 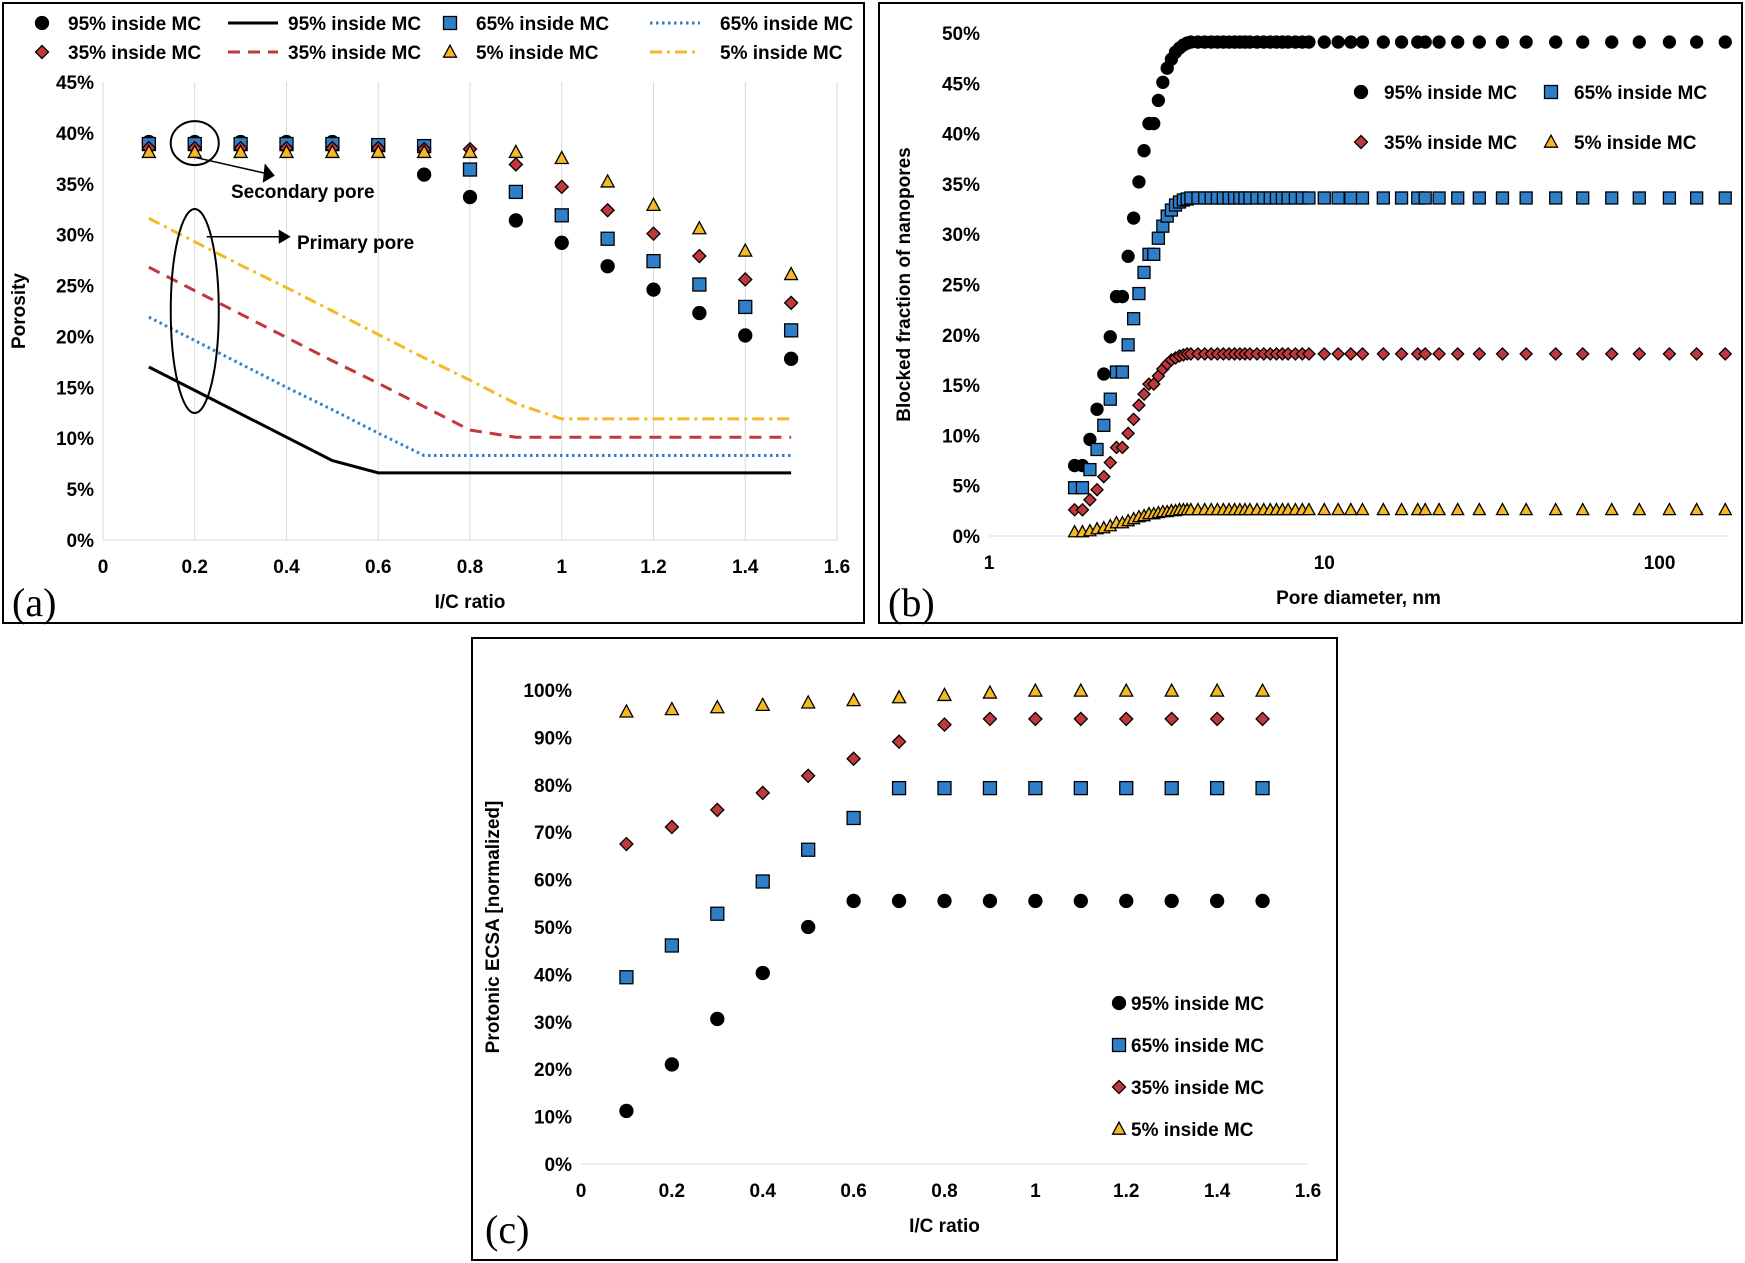 What do you see at coordinates (837, 567) in the screenshot?
I see `x-tick-label: 1.6` at bounding box center [837, 567].